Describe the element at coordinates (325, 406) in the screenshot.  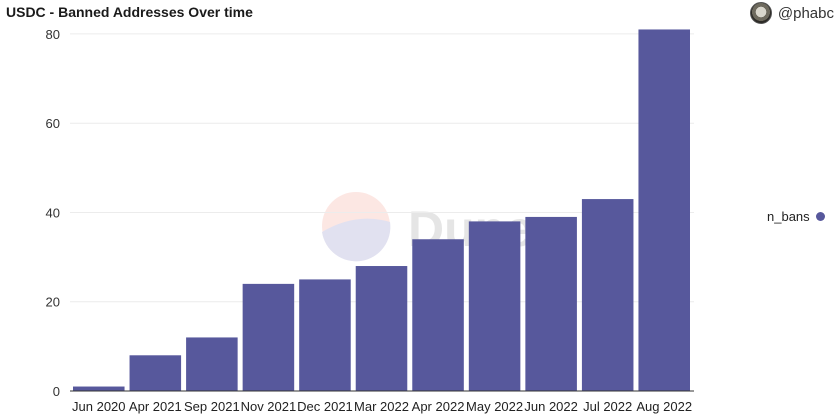
I see `x-tick-label: Dec 2021` at that location.